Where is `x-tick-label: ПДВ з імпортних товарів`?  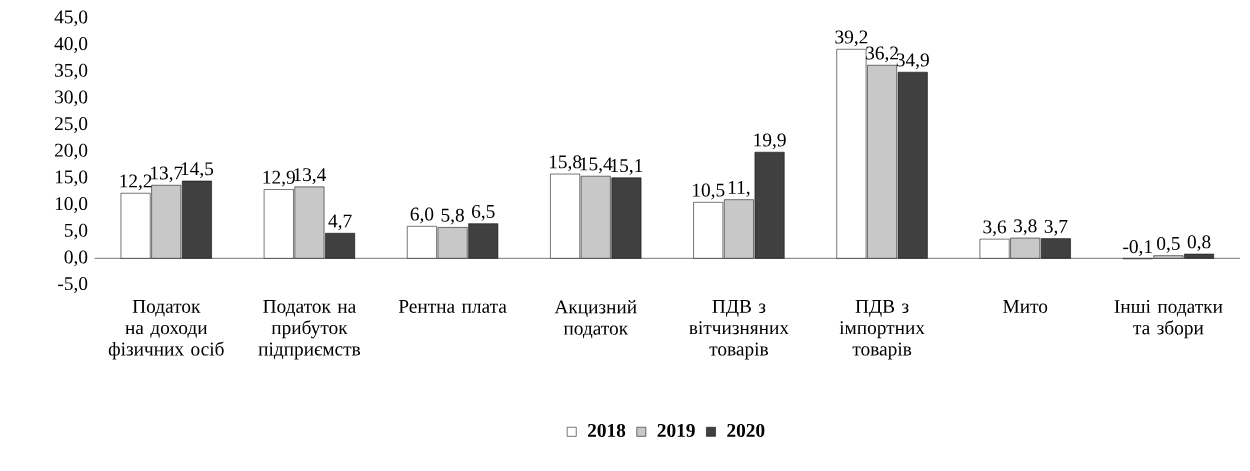
x-tick-label: ПДВ з імпортних товарів is located at coordinates (882, 330).